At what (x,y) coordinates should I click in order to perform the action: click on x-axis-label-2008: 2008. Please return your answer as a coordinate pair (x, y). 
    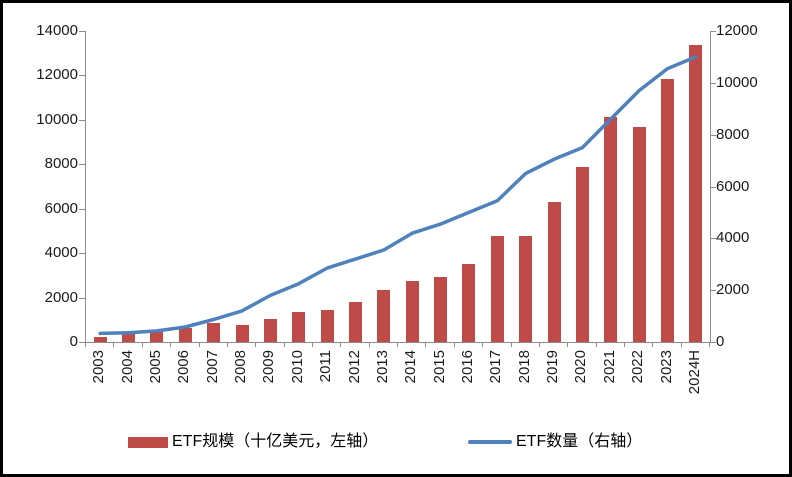
    Looking at the image, I should click on (240, 367).